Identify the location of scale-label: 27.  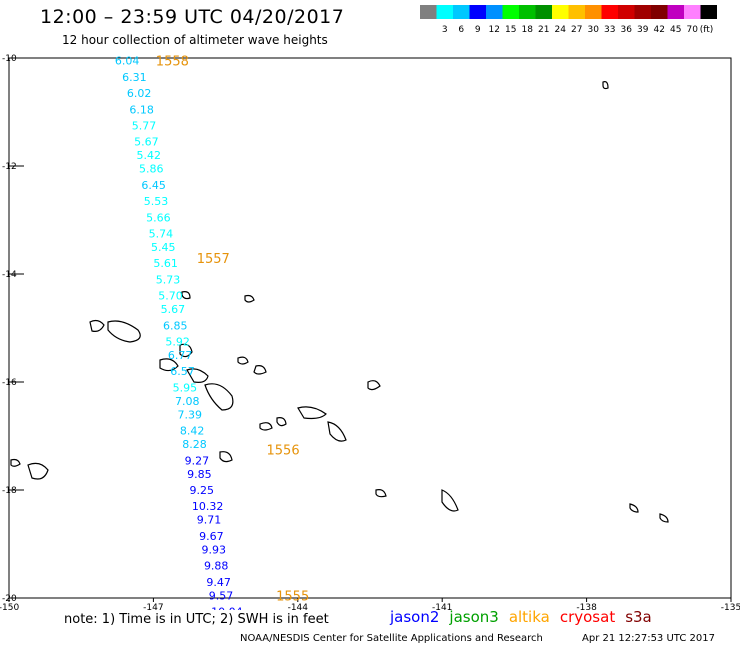
(576, 30).